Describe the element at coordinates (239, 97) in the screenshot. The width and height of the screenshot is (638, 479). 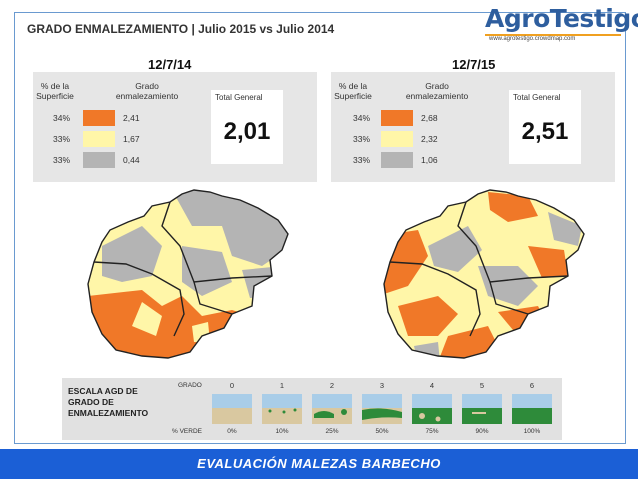
I see `left-total-label: Total General` at that location.